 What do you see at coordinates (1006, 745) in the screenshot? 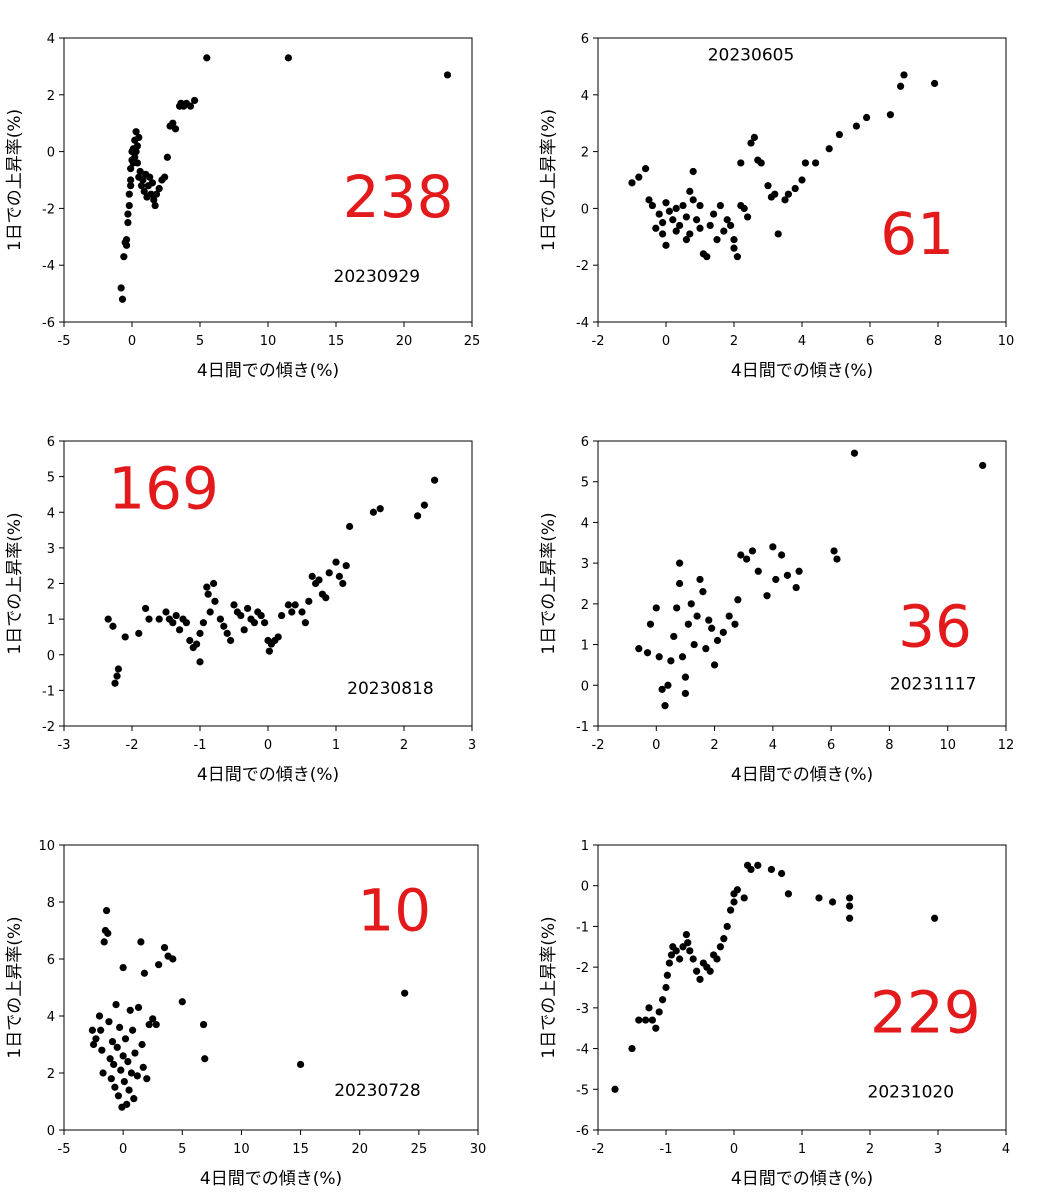
I see `x-tick-label: 12` at bounding box center [1006, 745].